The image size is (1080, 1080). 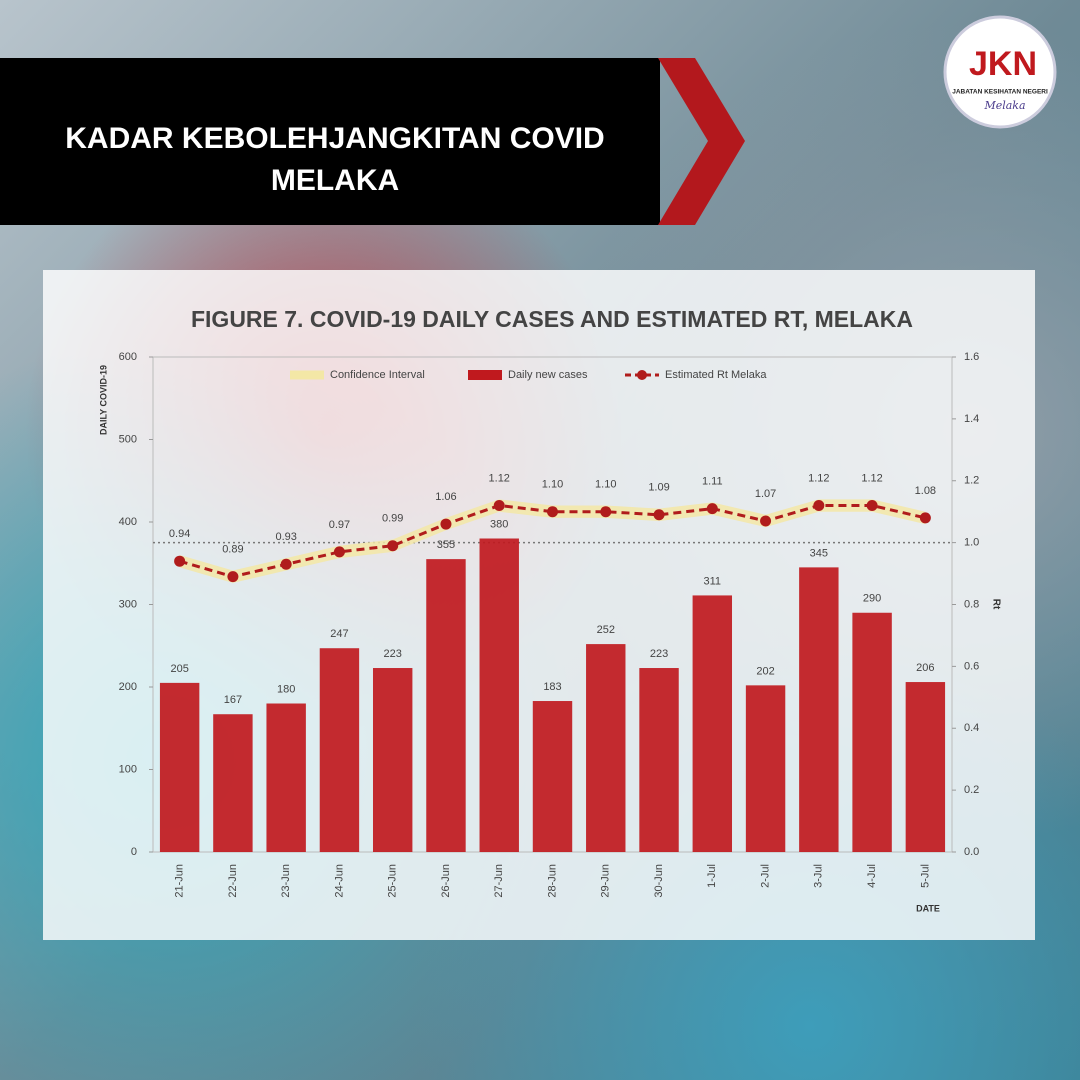 I want to click on rt-label: 1.10, so click(x=605, y=485).